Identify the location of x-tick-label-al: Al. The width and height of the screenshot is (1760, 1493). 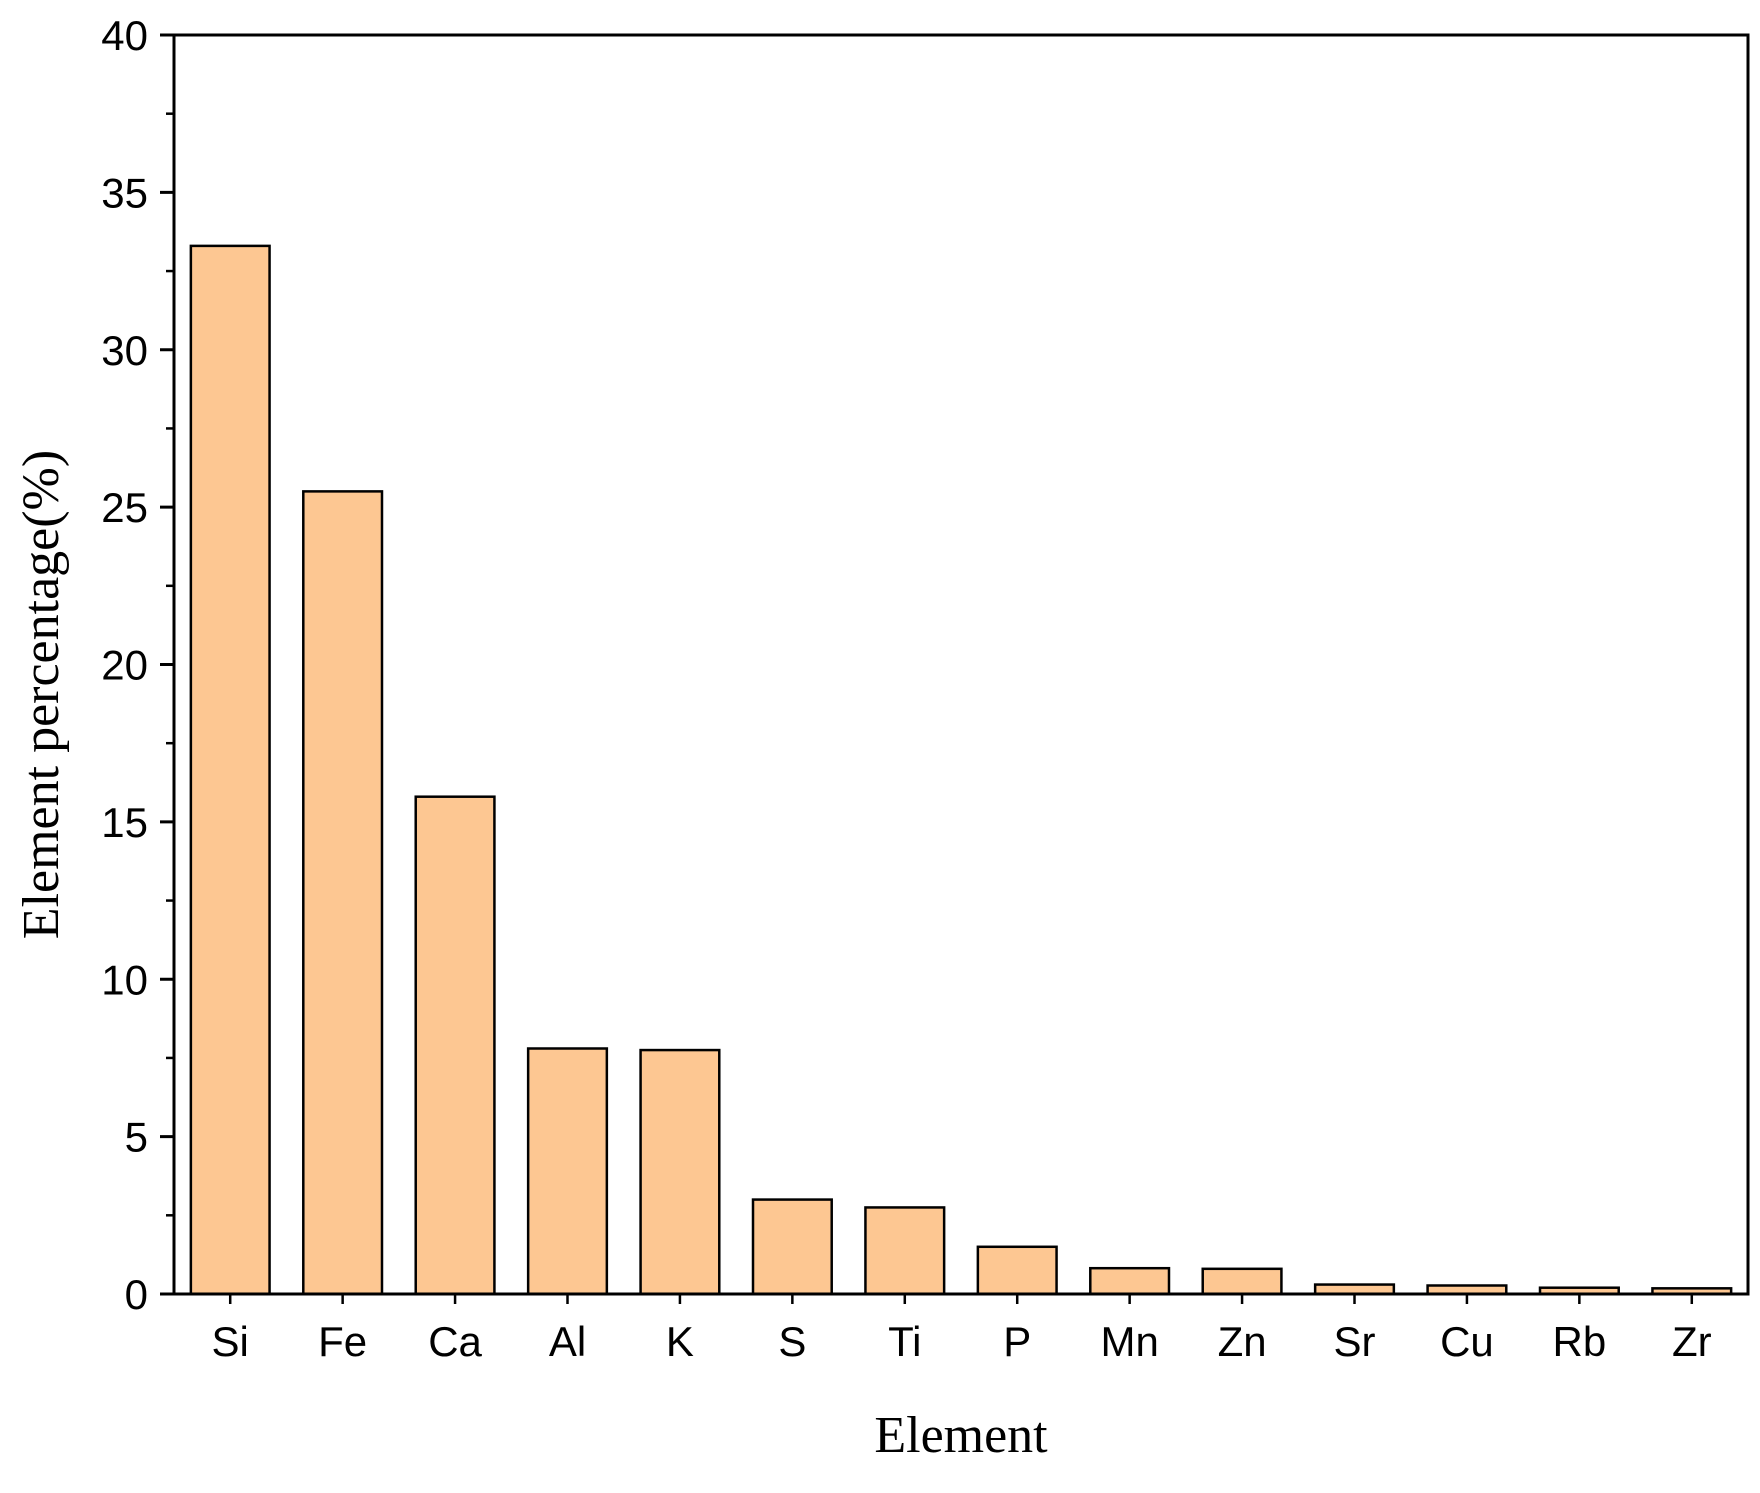
(567, 1341).